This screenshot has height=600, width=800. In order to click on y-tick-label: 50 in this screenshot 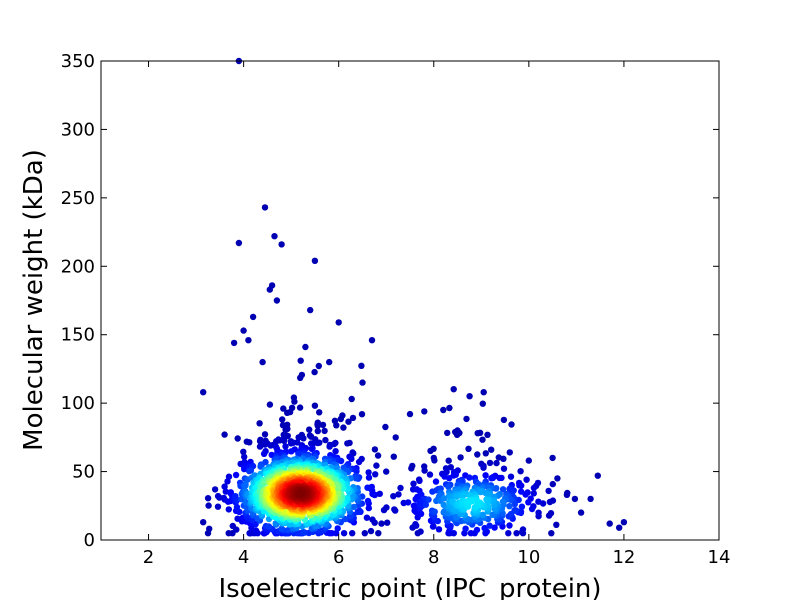, I will do `click(83, 472)`.